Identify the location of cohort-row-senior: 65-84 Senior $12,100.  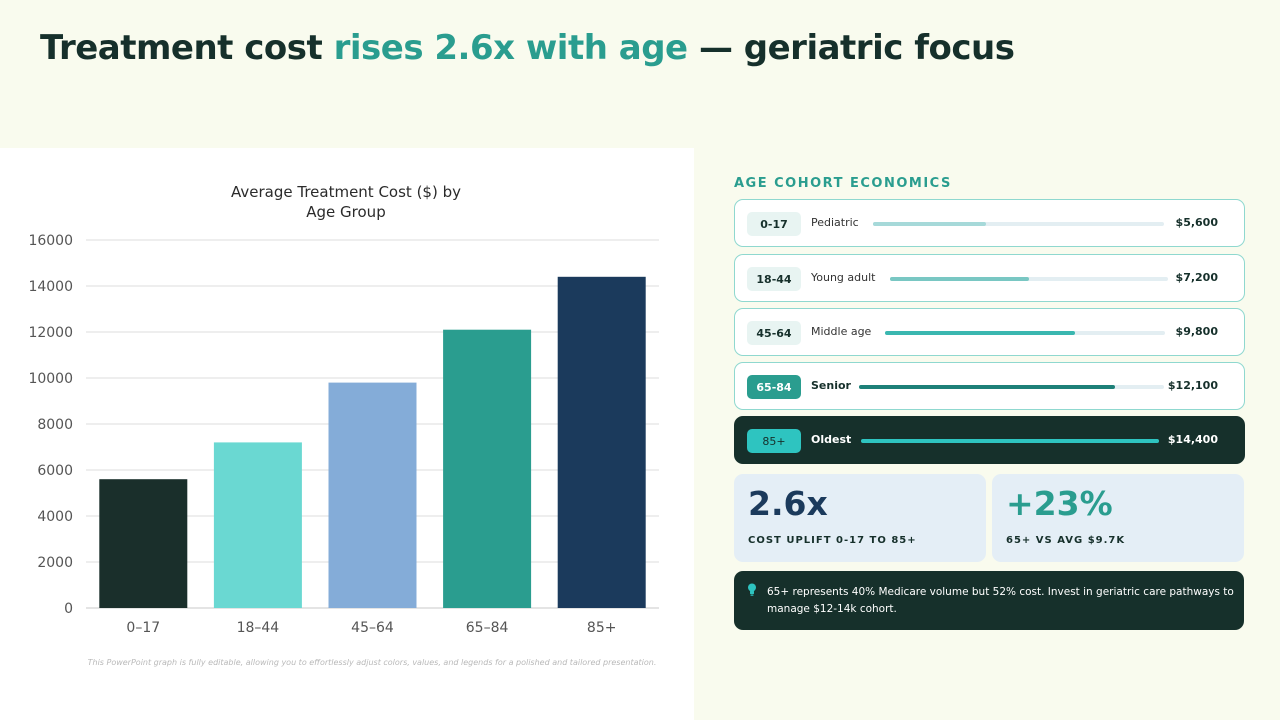
(989, 386).